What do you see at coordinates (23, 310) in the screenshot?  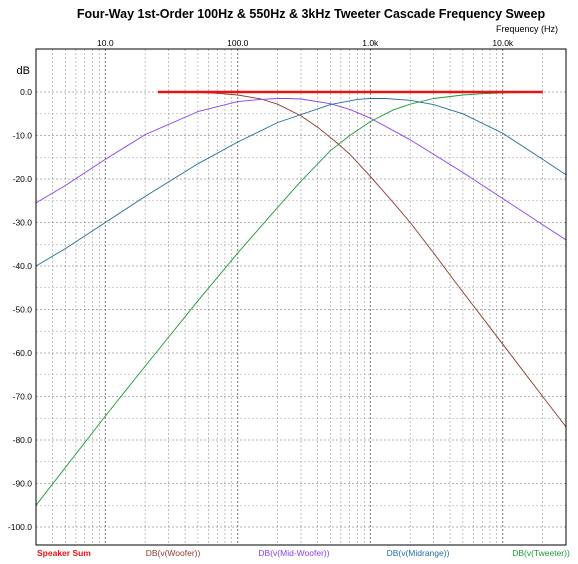 I see `y-tick-label: -50.0` at bounding box center [23, 310].